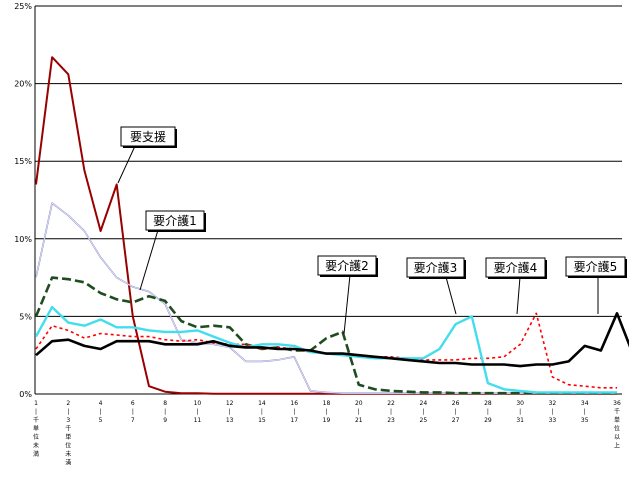 The width and height of the screenshot is (629, 489). What do you see at coordinates (488, 420) in the screenshot?
I see `x-tick-label: 29` at bounding box center [488, 420].